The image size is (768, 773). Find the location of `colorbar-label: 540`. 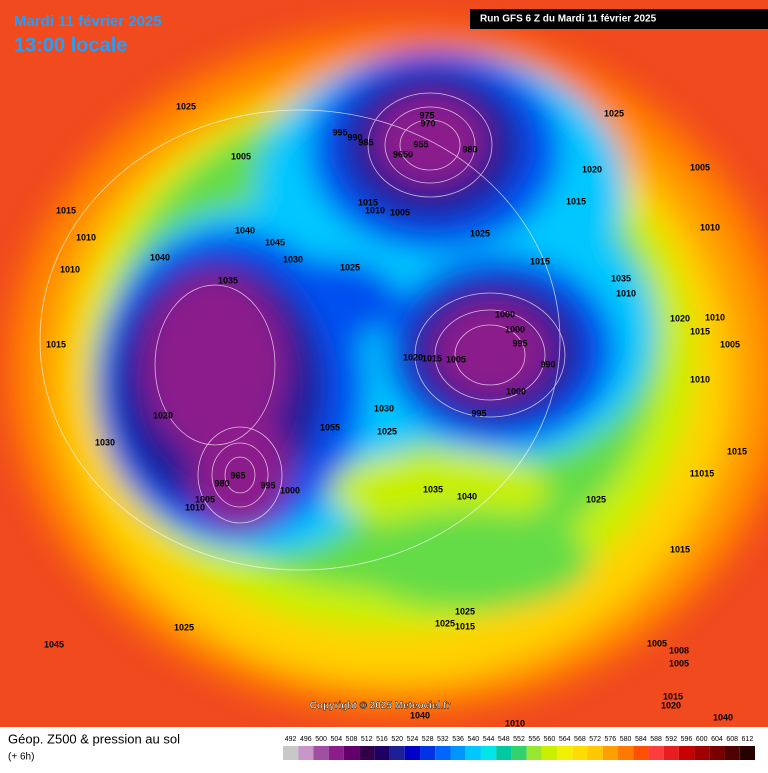

colorbar-label: 540 is located at coordinates (473, 739).